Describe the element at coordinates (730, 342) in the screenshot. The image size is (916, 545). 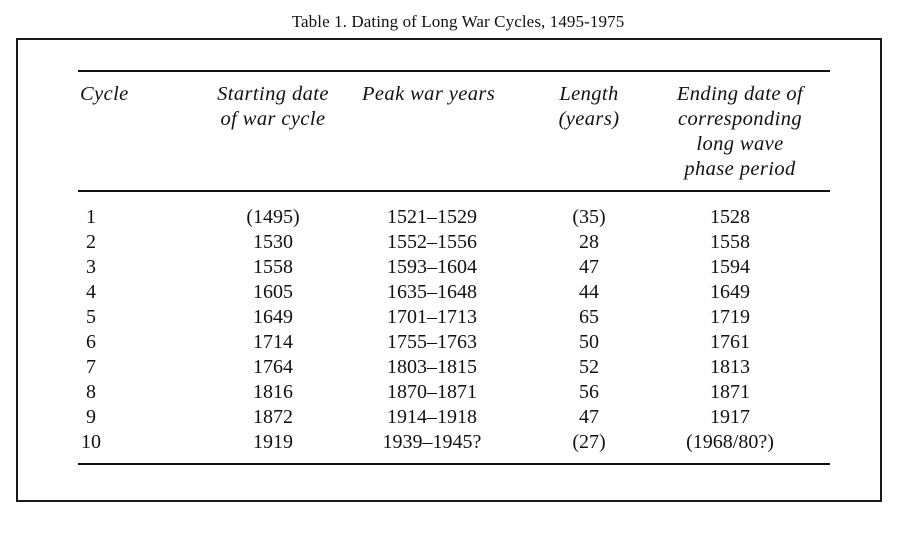
I see `ending-date-cell: 1761` at that location.